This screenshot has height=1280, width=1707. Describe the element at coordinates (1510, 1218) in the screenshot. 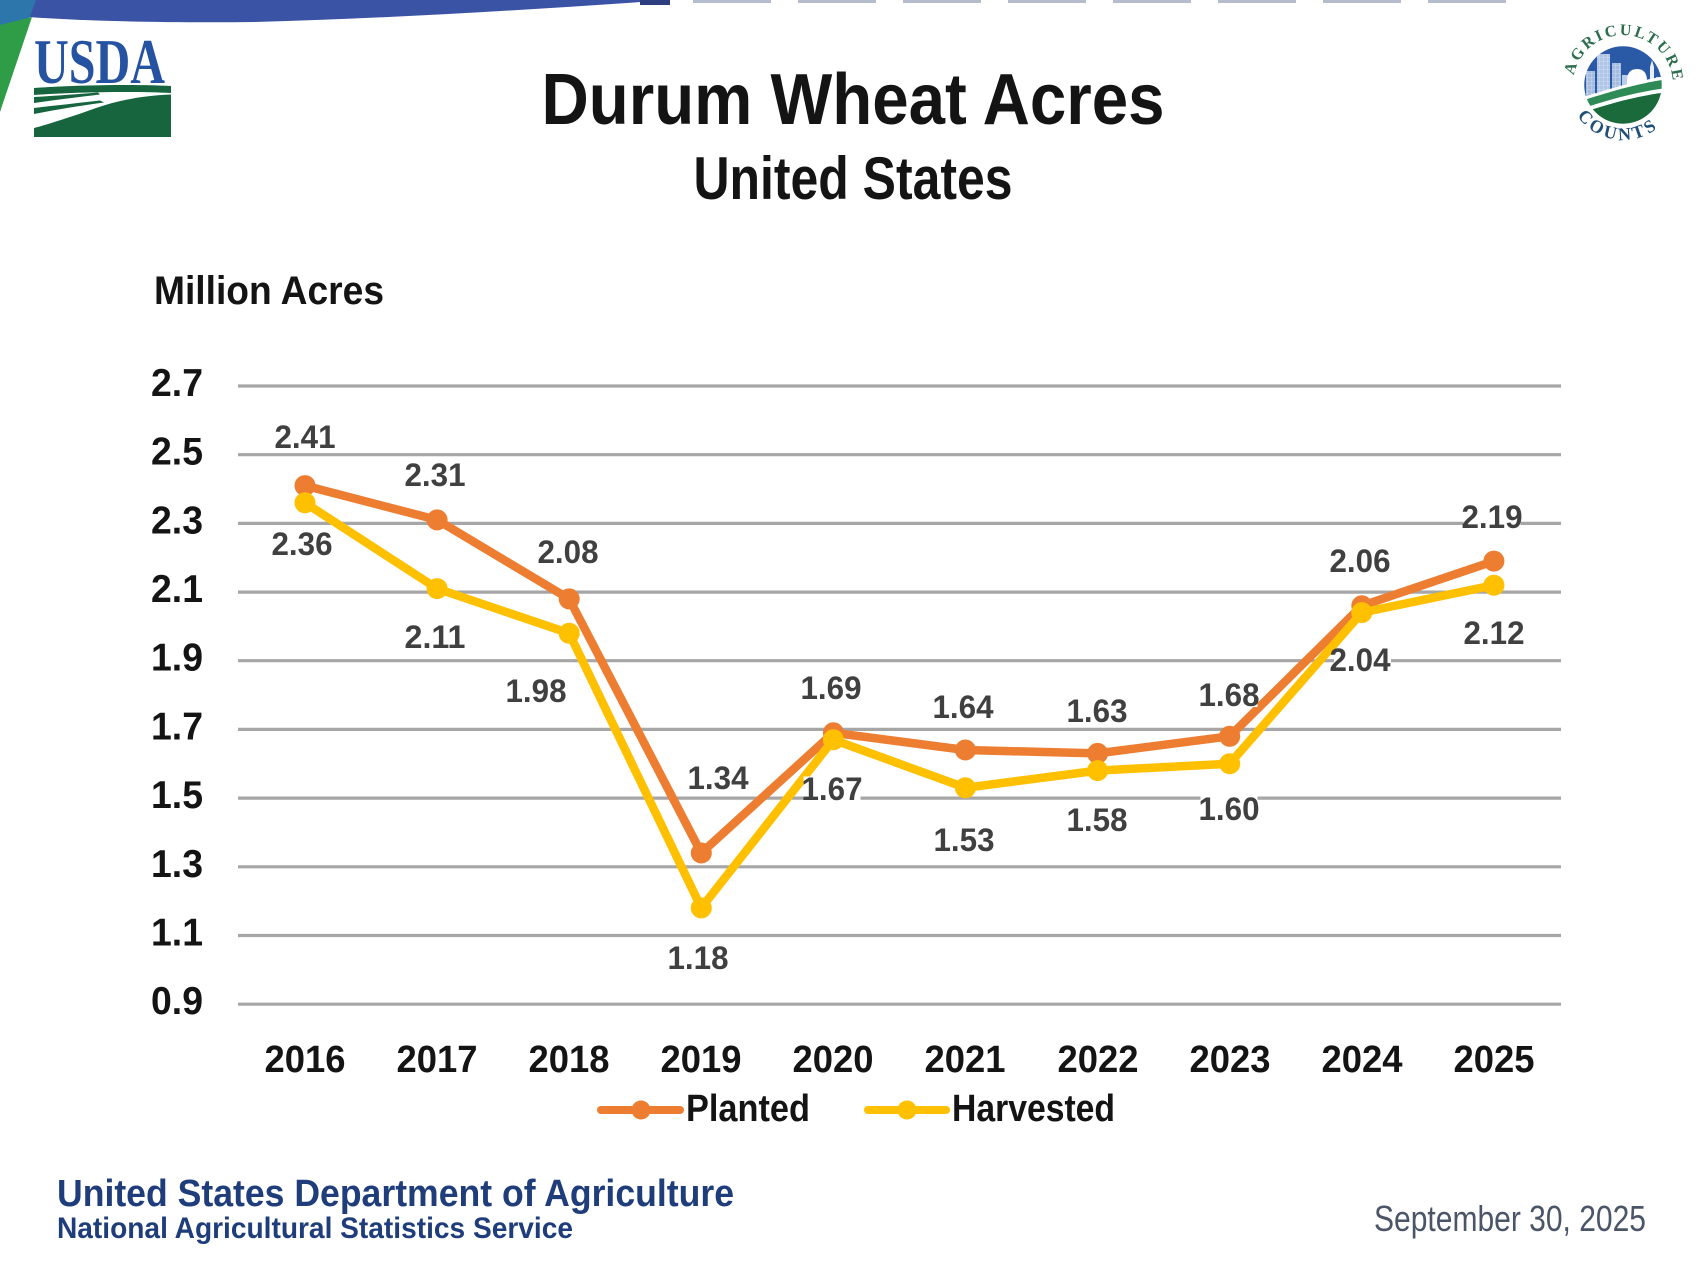

I see `svg-text: September 30, 2025` at that location.